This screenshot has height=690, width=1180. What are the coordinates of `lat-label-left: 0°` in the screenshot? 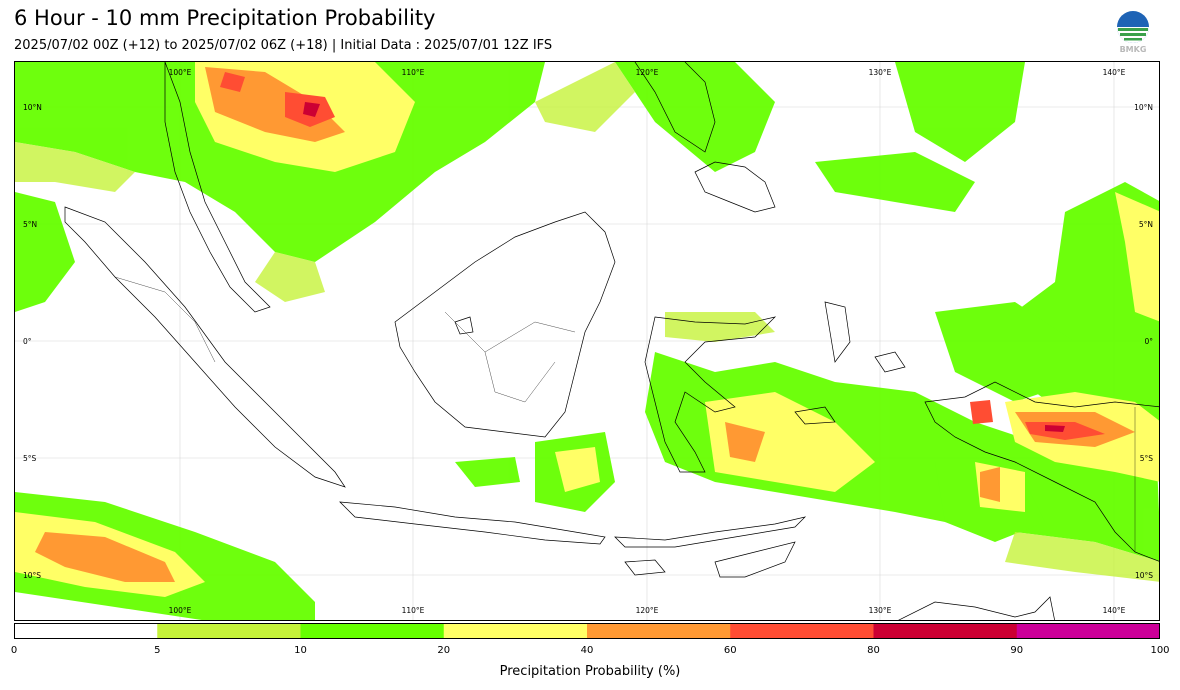 It's located at (27, 341).